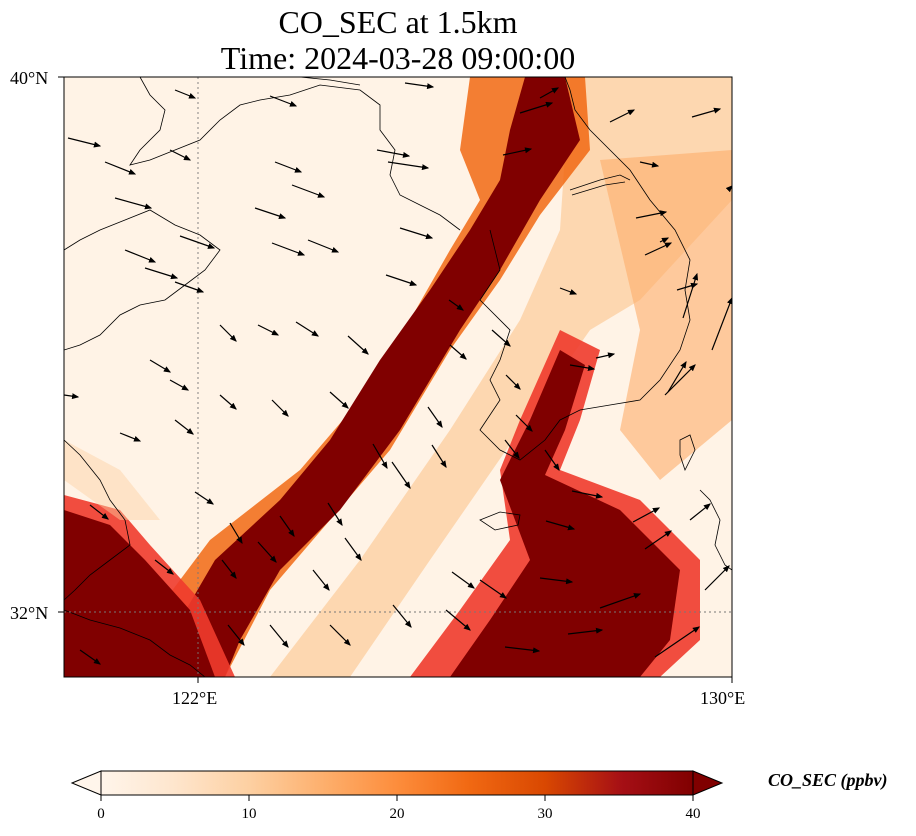  I want to click on colorbar-tick-40: 40, so click(693, 814).